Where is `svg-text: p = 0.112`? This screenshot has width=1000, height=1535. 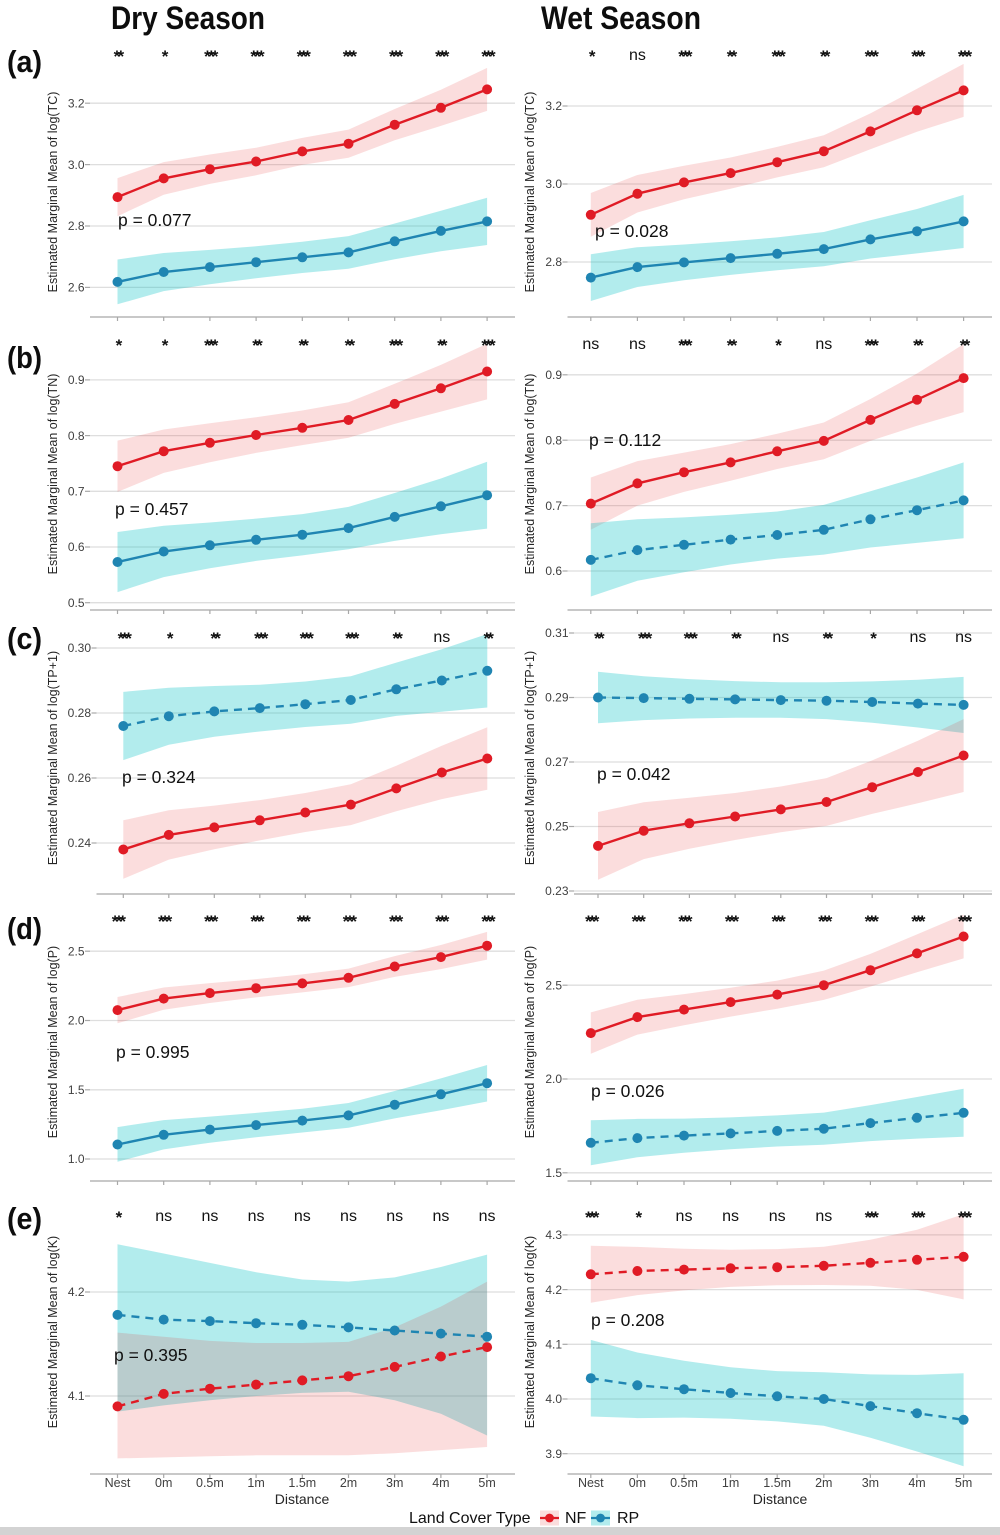 svg-text: p = 0.112 is located at coordinates (625, 440).